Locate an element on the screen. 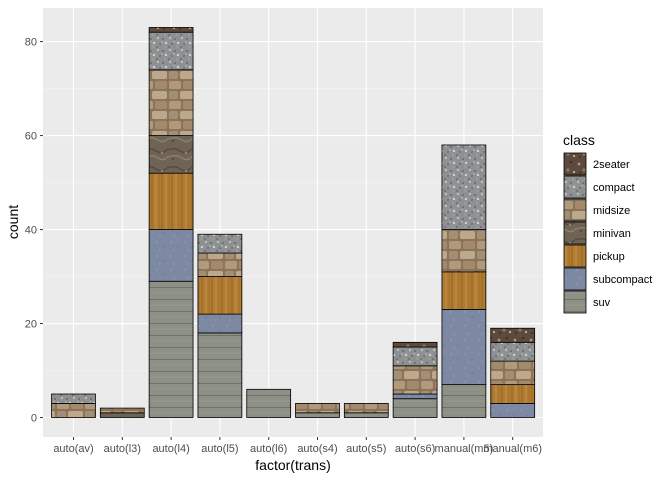 This screenshot has height=480, width=672. legend-key-2seater is located at coordinates (575, 164).